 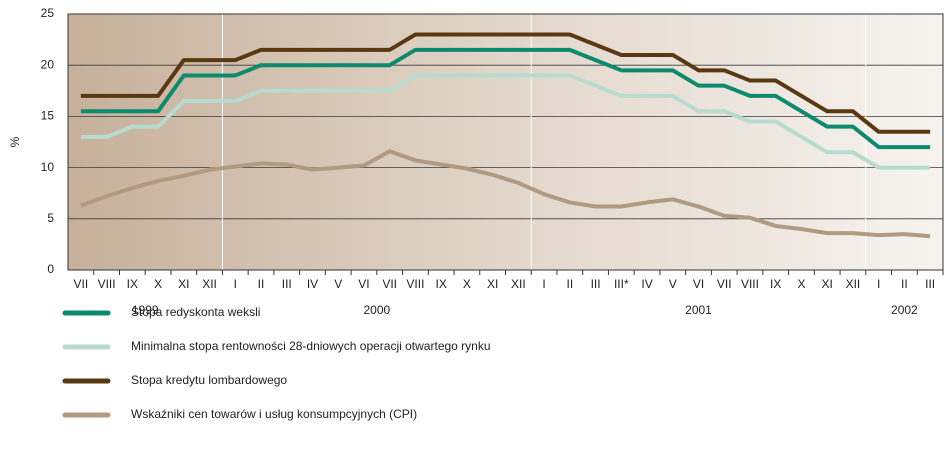 I want to click on year-label: 2001, so click(x=698, y=310).